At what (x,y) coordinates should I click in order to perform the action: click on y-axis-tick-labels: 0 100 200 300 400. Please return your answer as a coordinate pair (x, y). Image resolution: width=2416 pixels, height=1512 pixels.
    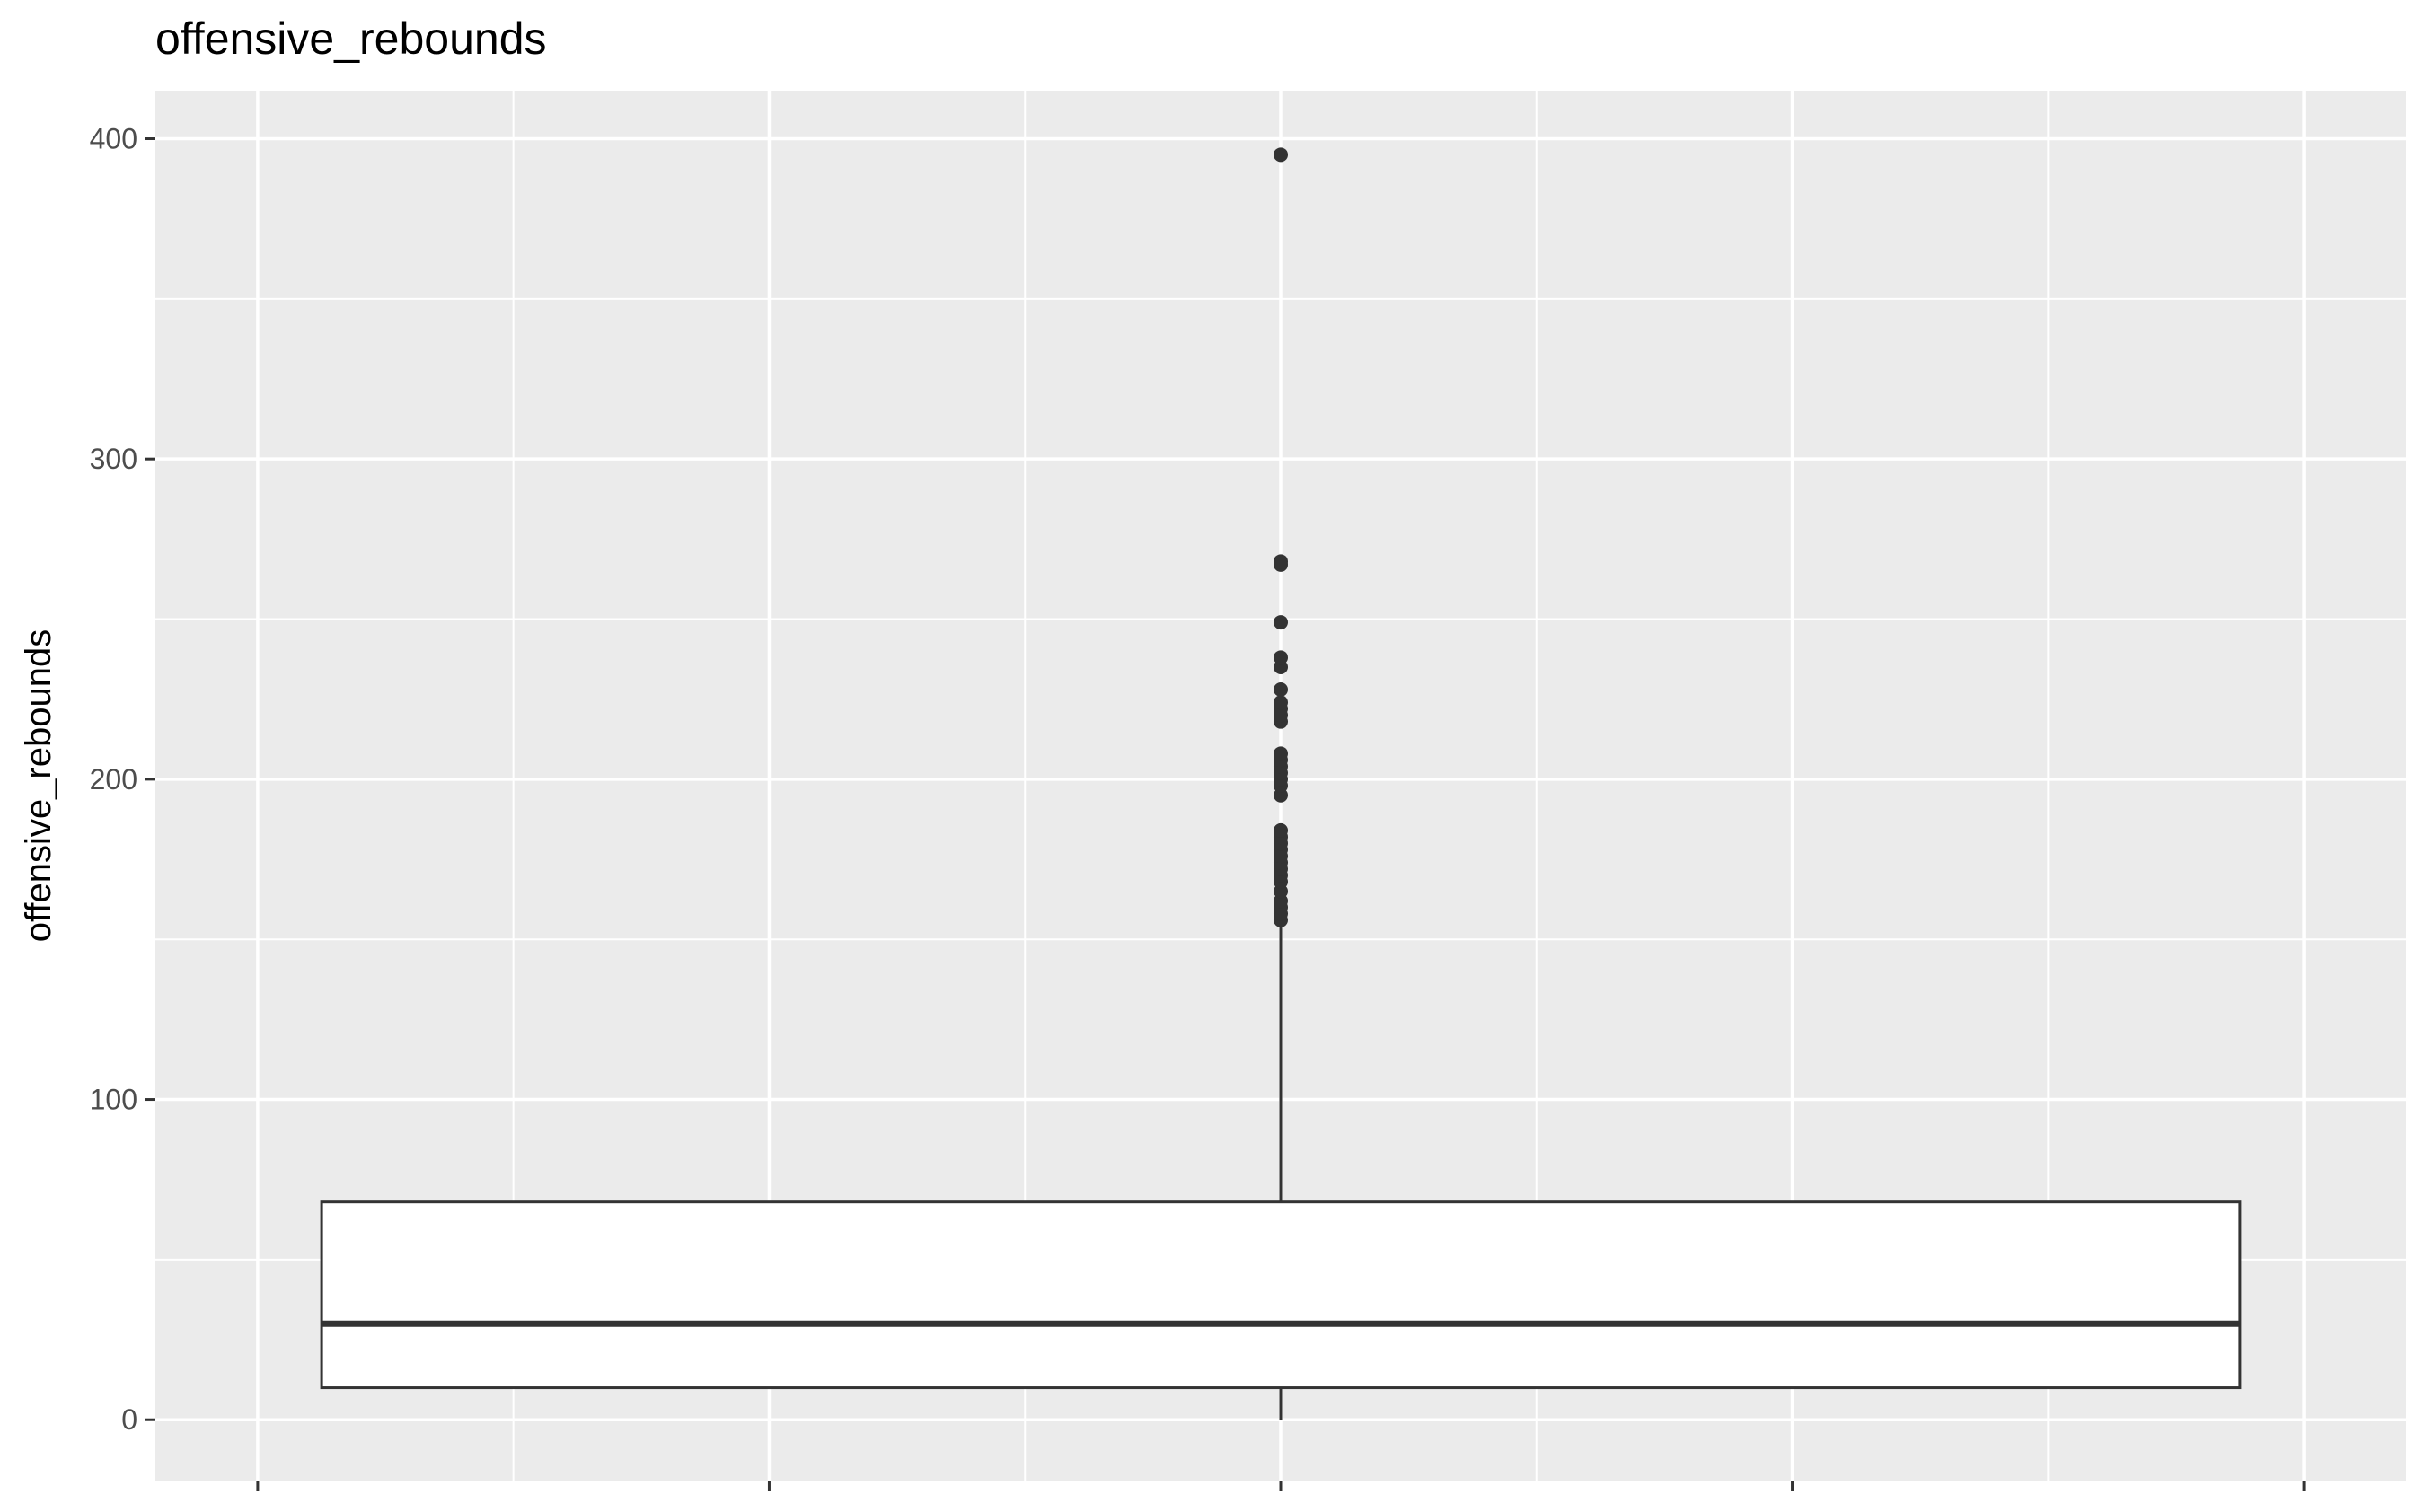
    Looking at the image, I should click on (113, 780).